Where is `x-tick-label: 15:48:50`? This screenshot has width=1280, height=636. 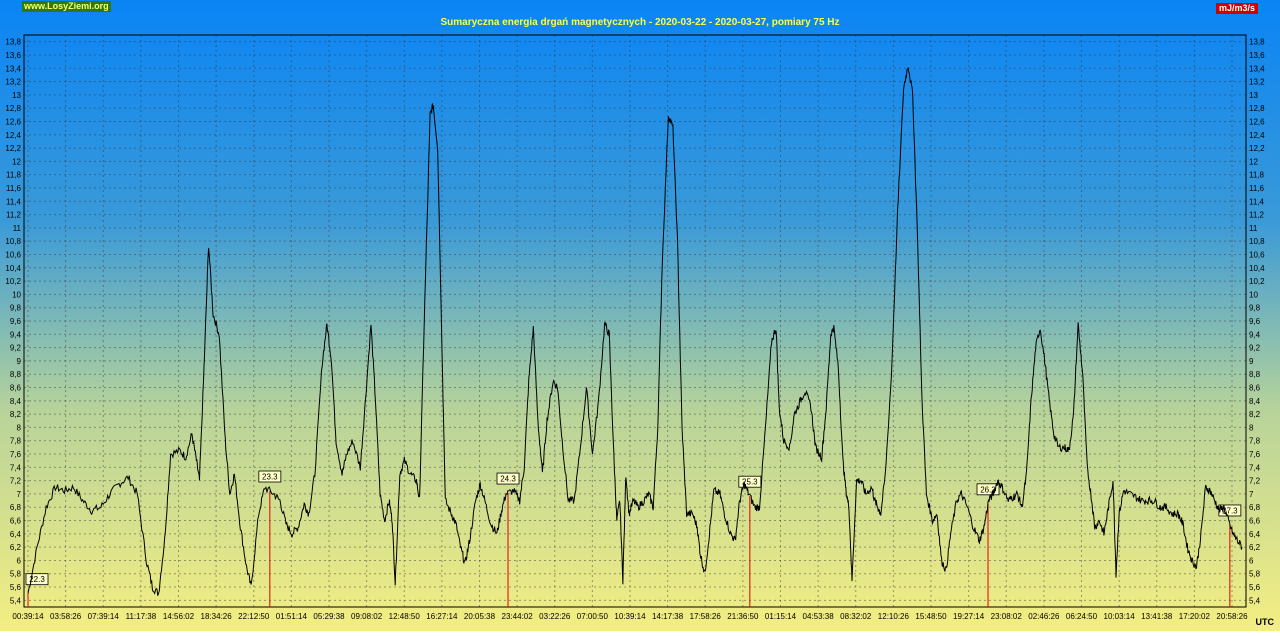
x-tick-label: 15:48:50 is located at coordinates (931, 616).